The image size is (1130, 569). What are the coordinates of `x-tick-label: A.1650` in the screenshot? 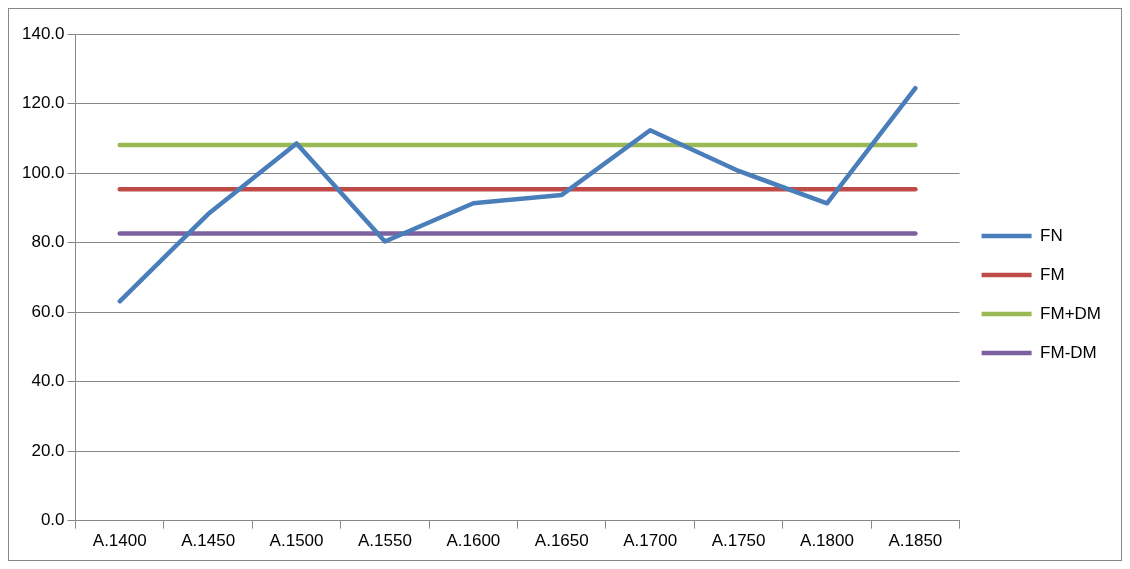 It's located at (561, 541).